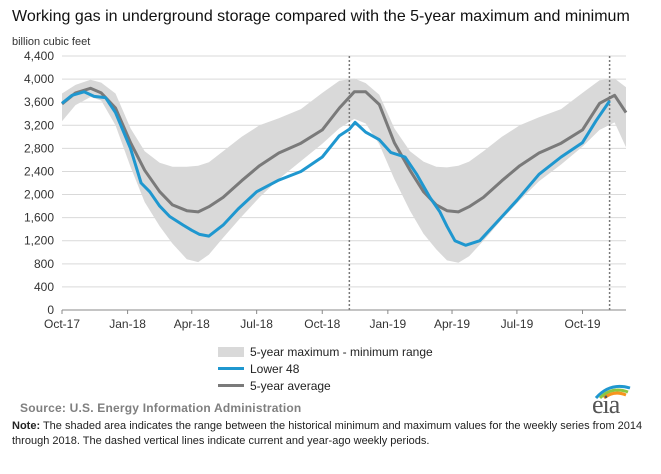 The width and height of the screenshot is (661, 474). What do you see at coordinates (231, 368) in the screenshot?
I see `legend-swatch-lower48` at bounding box center [231, 368].